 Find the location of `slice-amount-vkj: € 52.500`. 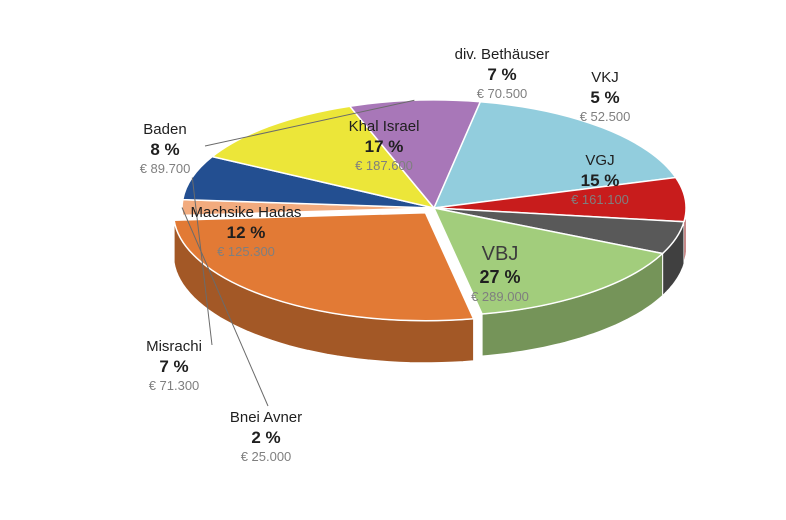

slice-amount-vkj: € 52.500 is located at coordinates (605, 116).